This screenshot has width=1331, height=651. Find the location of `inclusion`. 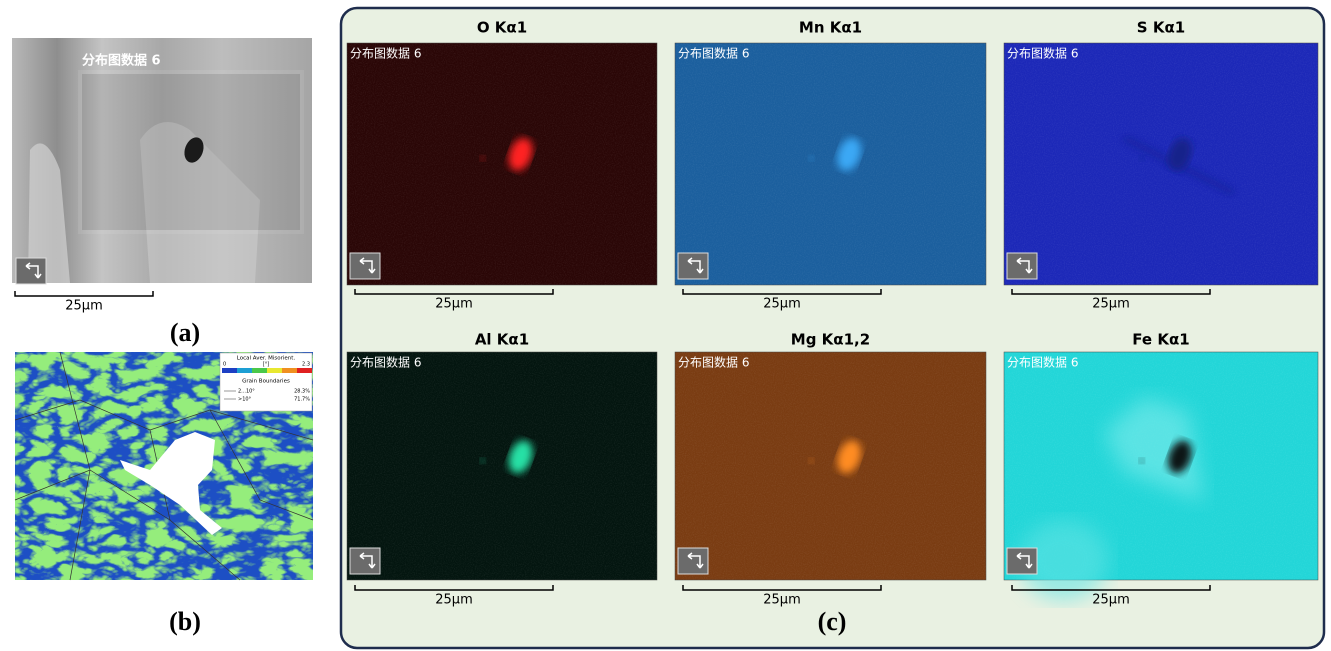

inclusion is located at coordinates (194, 150).